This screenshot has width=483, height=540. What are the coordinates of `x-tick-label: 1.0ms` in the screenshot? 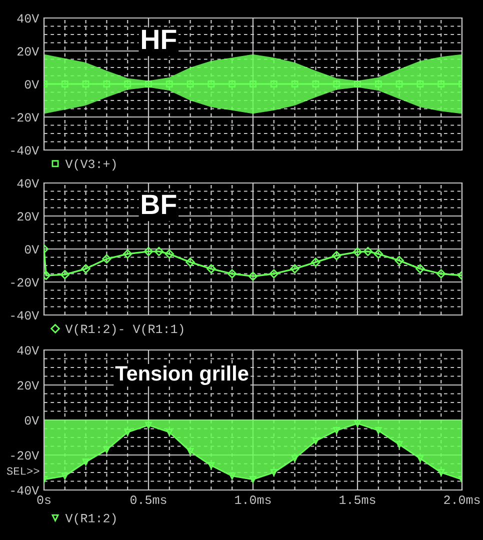 It's located at (253, 500).